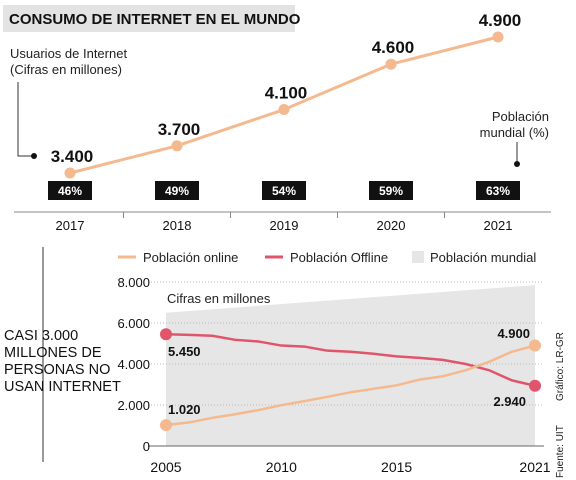 This screenshot has height=480, width=576. I want to click on usuarios-point-2018, so click(177, 146).